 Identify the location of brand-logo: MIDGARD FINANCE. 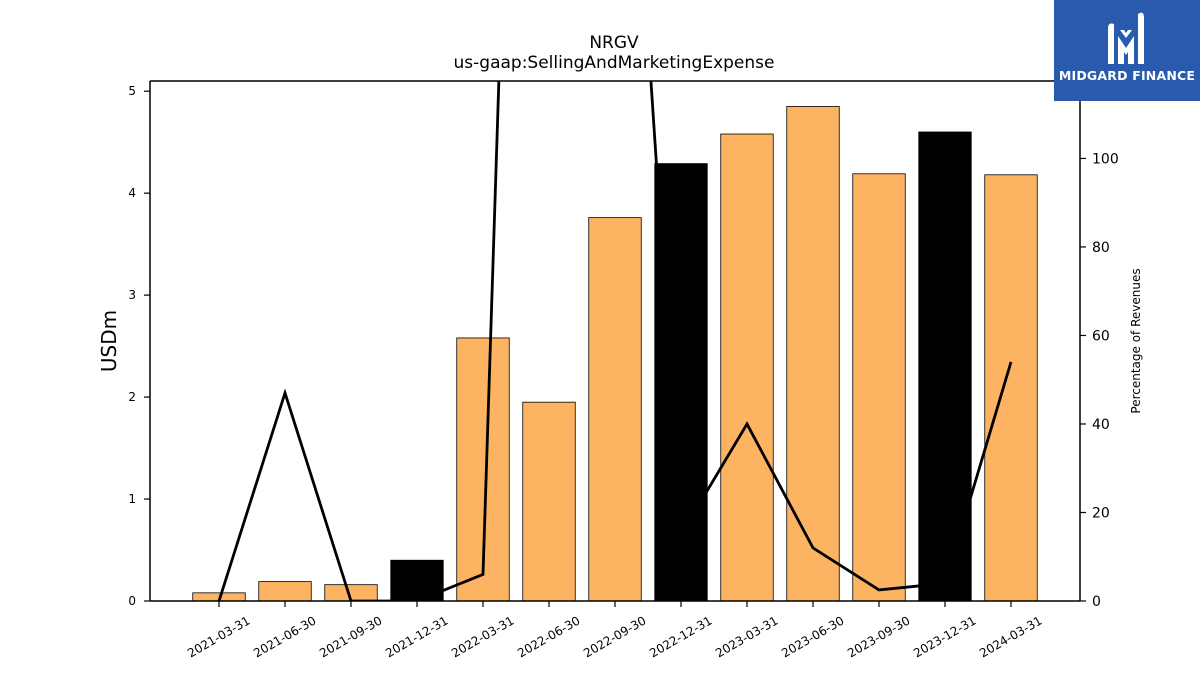
(1127, 50).